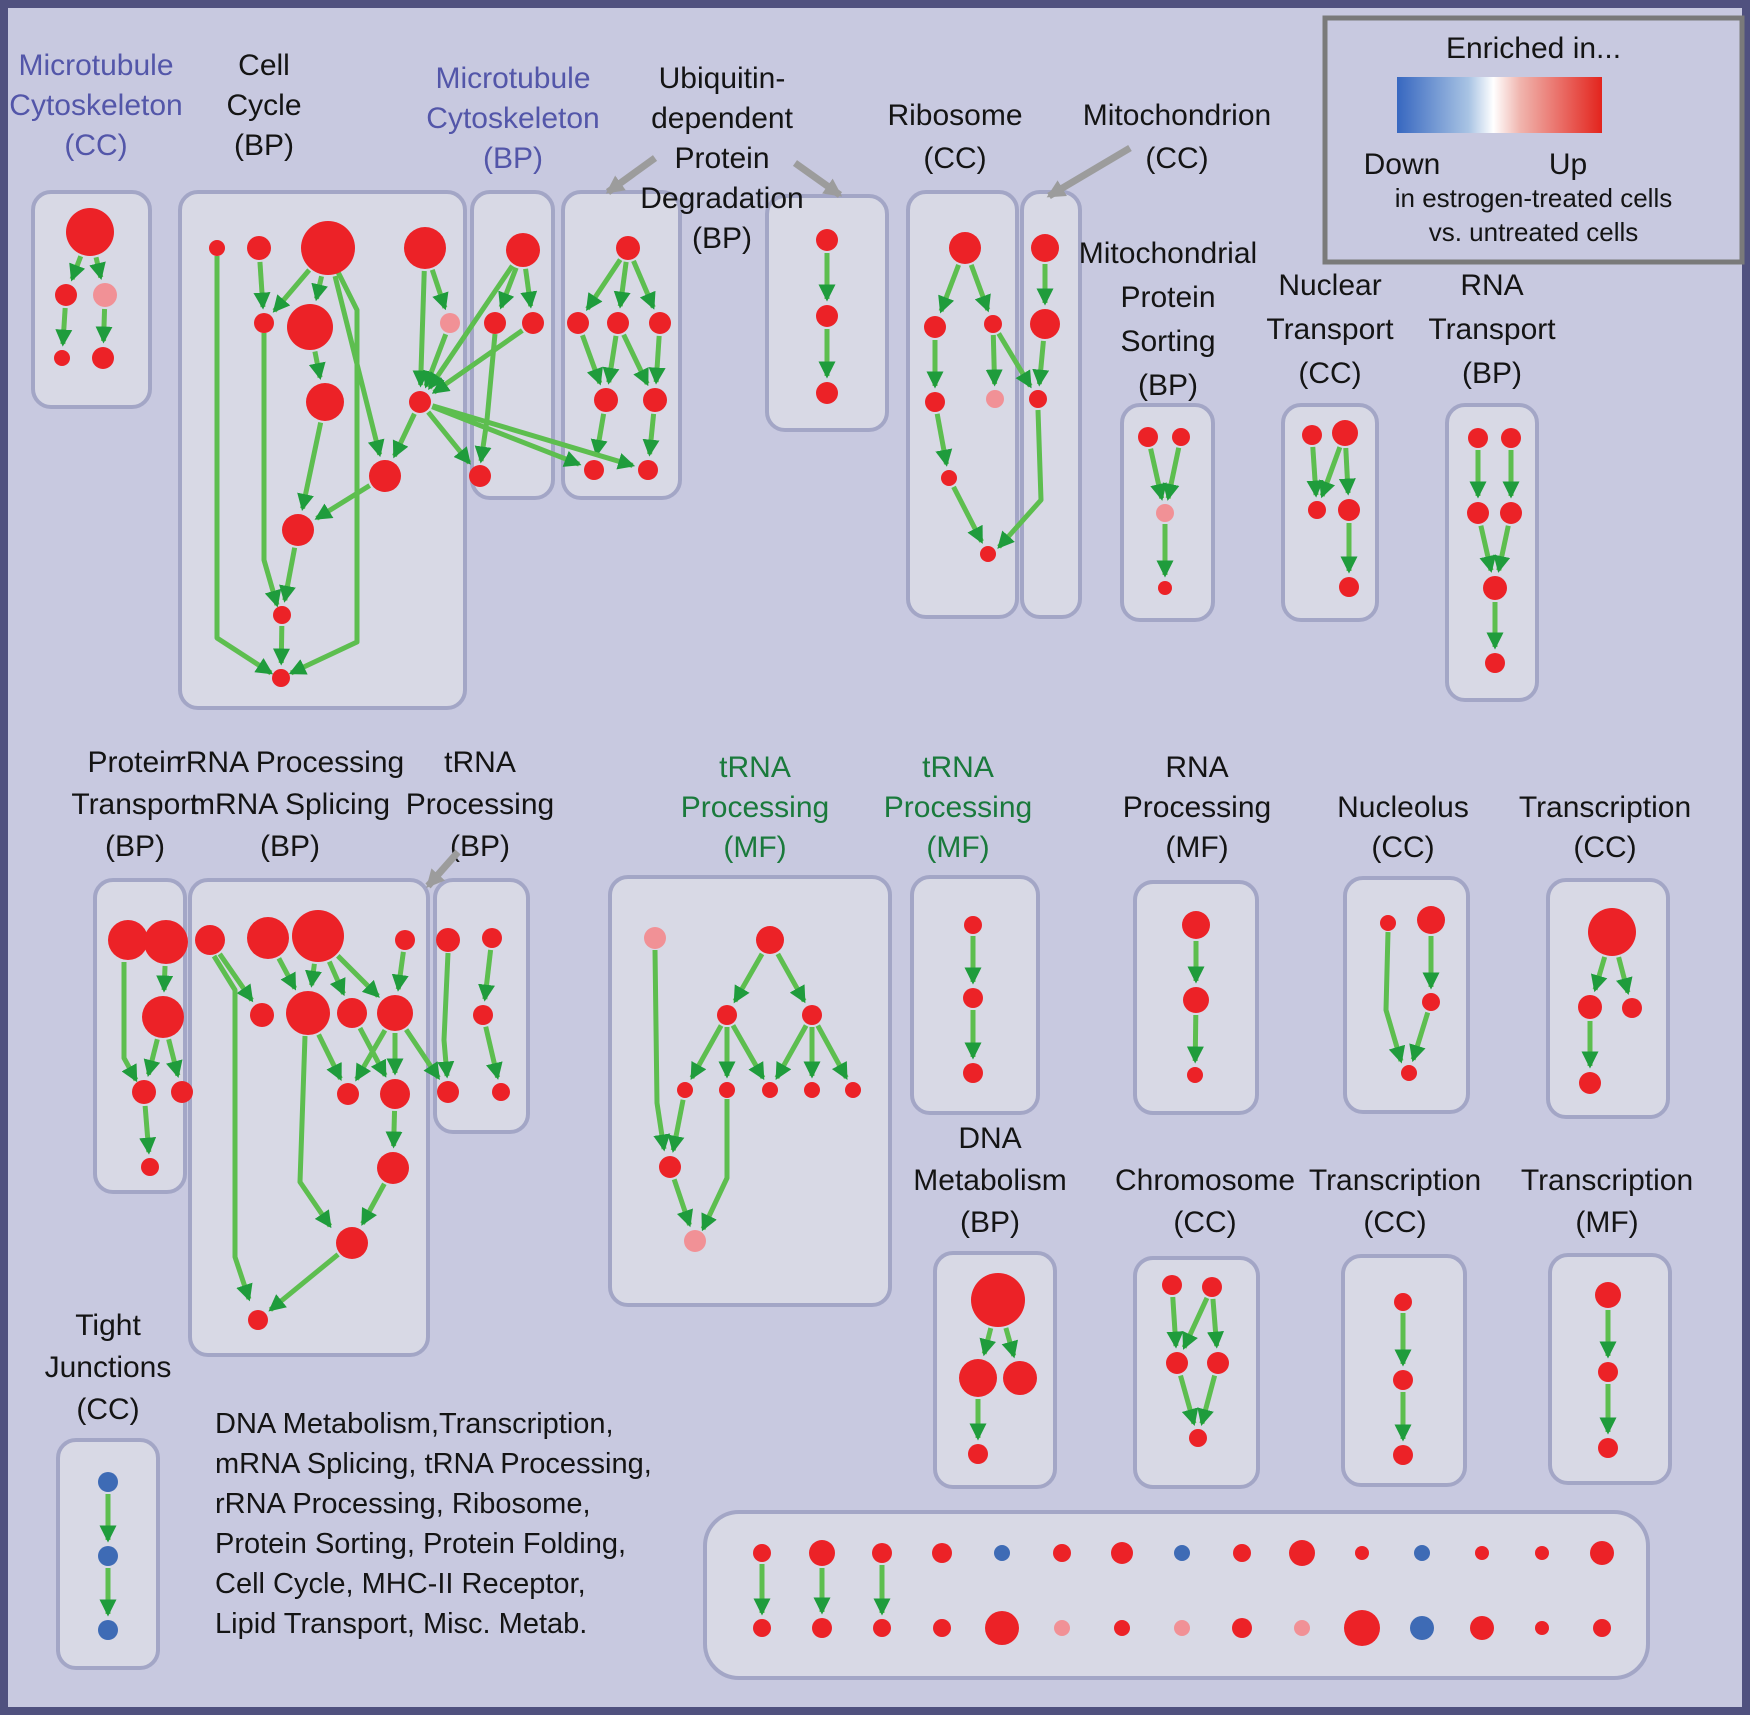 This screenshot has height=1715, width=1750. I want to click on cluster-label-trnamf1-line0: tRNA, so click(755, 767).